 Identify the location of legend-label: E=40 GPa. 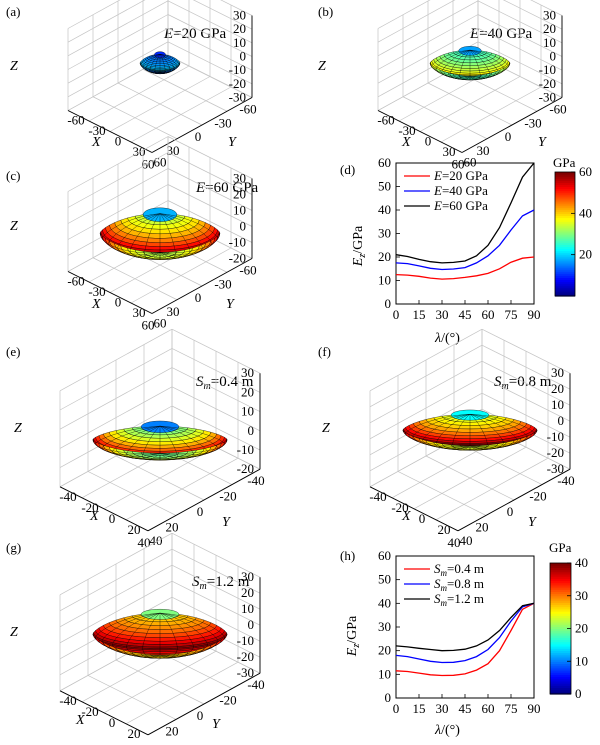
(460, 190).